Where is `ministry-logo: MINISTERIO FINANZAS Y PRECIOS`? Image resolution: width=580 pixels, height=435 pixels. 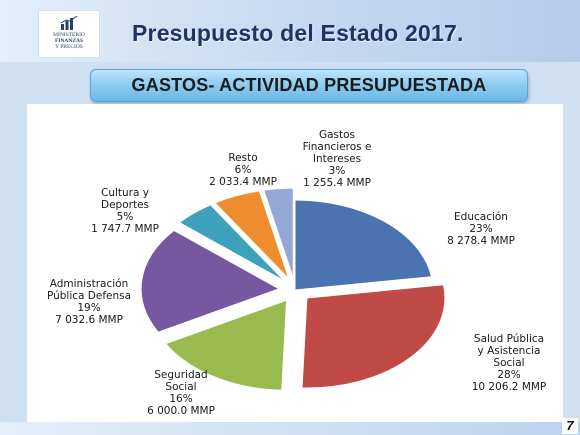
ministry-logo: MINISTERIO FINANZAS Y PRECIOS is located at coordinates (69, 34).